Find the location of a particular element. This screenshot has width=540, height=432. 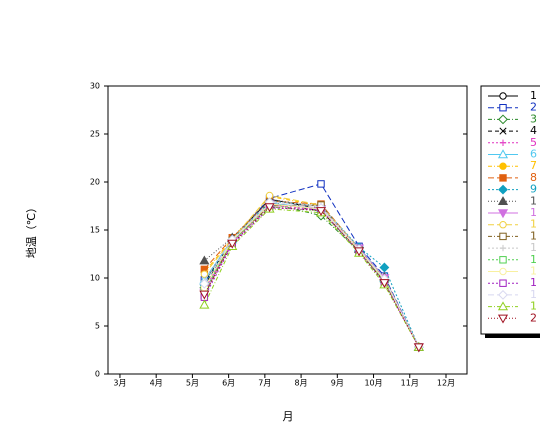

y-tick-label: 10 is located at coordinates (95, 278).